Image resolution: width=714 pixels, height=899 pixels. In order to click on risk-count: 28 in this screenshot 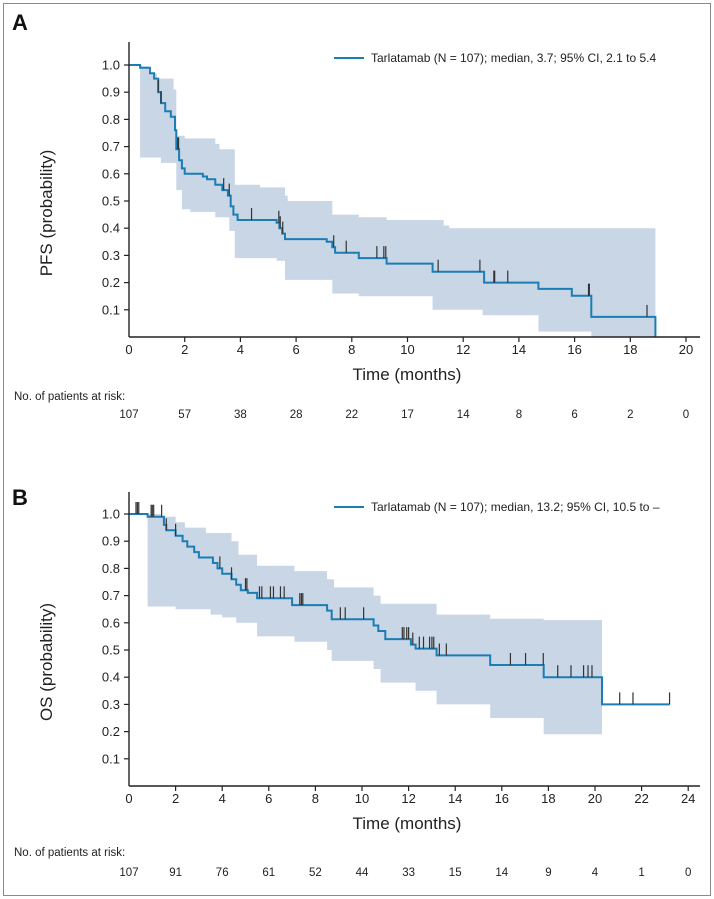, I will do `click(296, 415)`.